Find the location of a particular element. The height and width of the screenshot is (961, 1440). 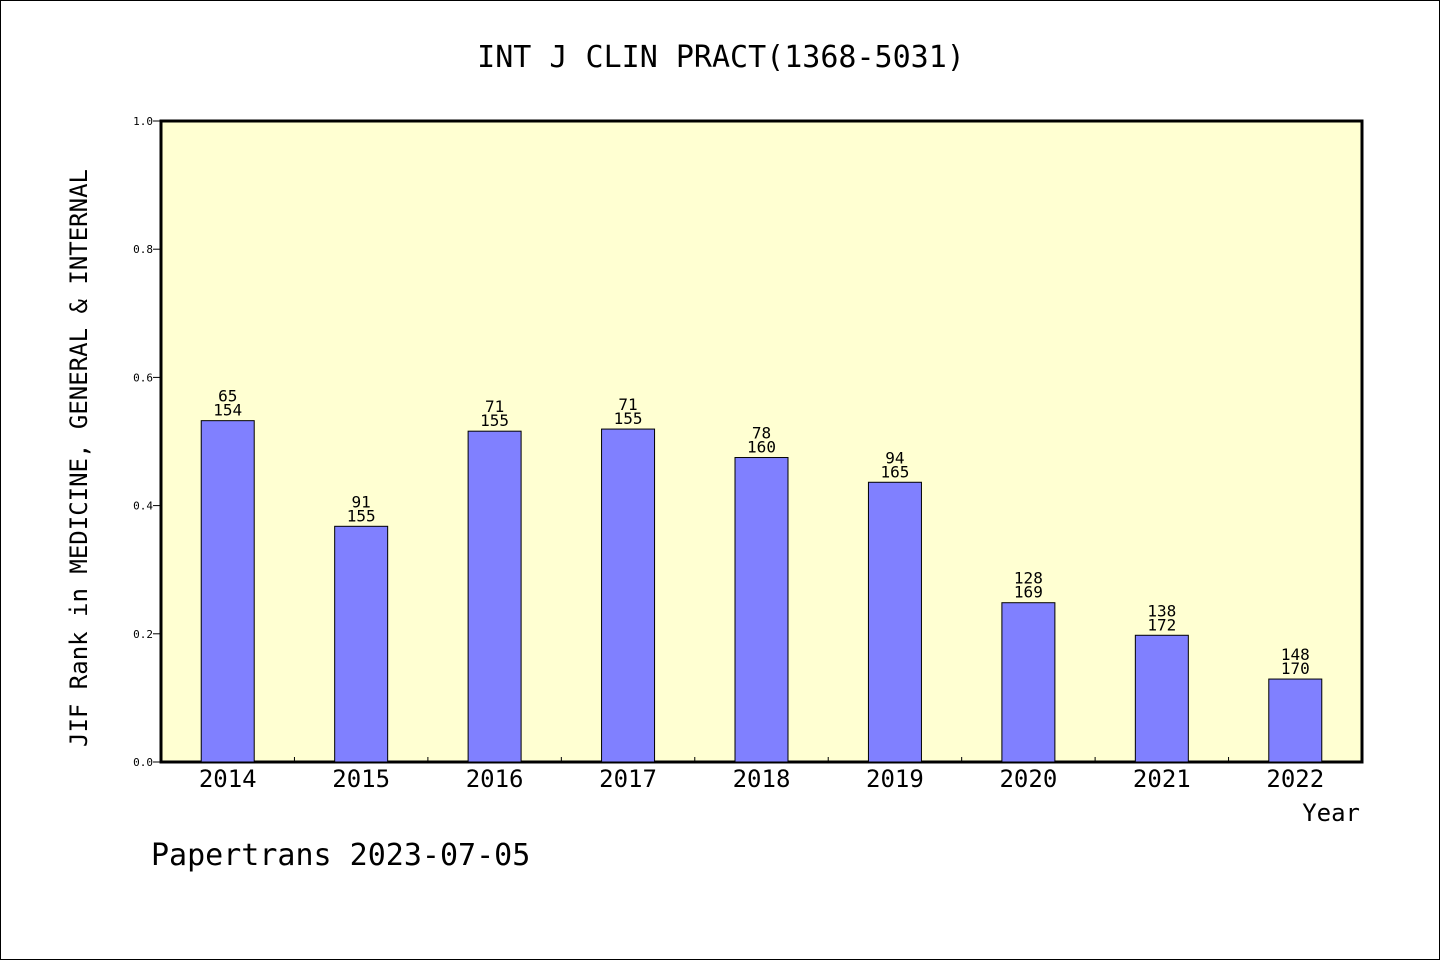

bar-2020 is located at coordinates (1028, 682).